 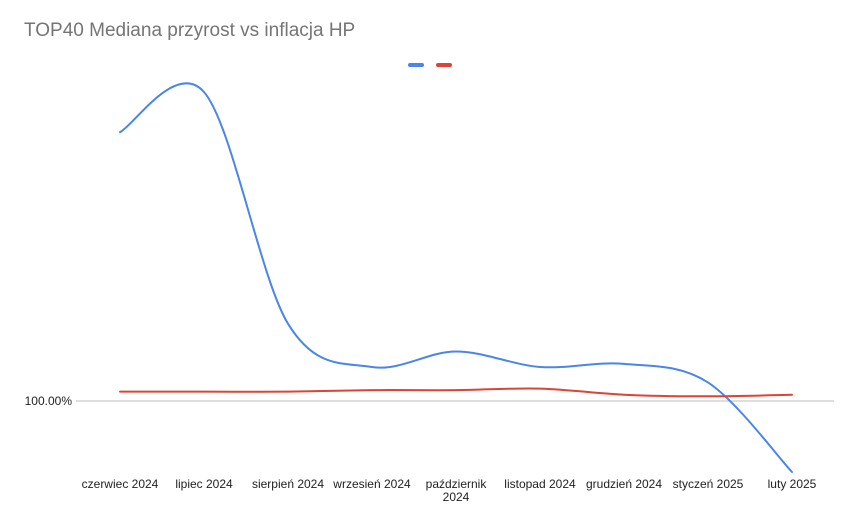 What do you see at coordinates (204, 484) in the screenshot?
I see `x-tick-label: lipiec 2024` at bounding box center [204, 484].